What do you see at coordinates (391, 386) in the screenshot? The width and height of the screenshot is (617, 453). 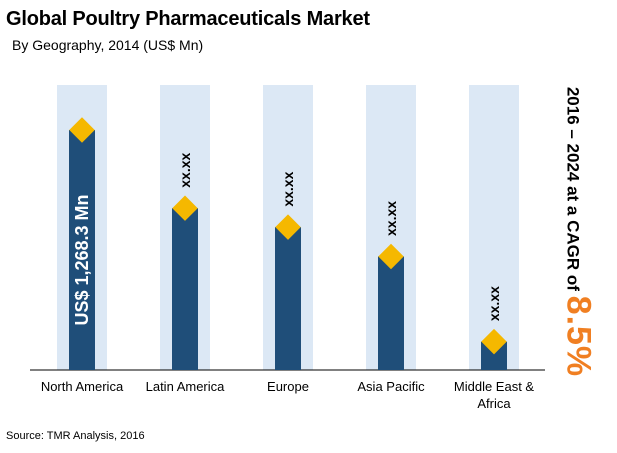 I see `category-label: Asia Pacific` at bounding box center [391, 386].